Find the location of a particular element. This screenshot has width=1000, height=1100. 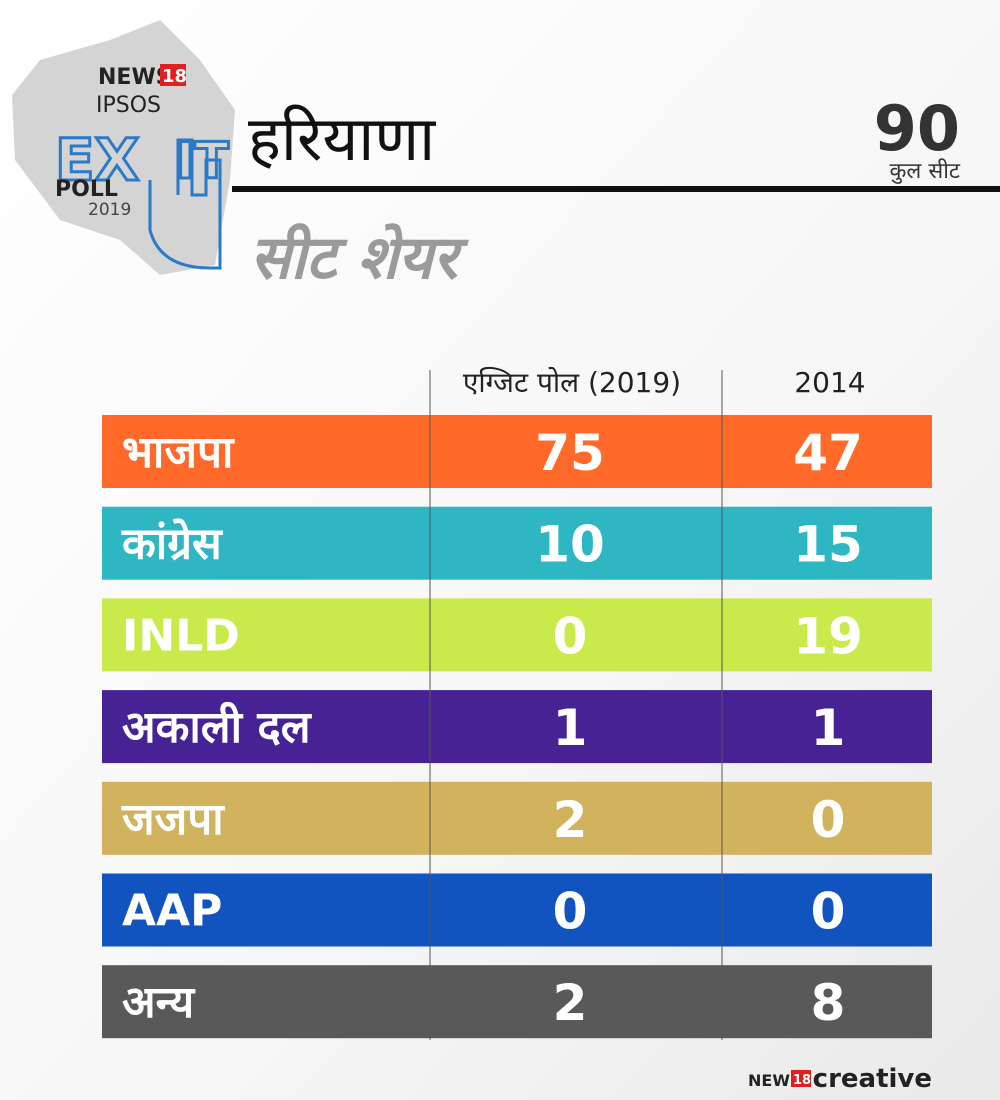

footer-number: 18 is located at coordinates (802, 1080).